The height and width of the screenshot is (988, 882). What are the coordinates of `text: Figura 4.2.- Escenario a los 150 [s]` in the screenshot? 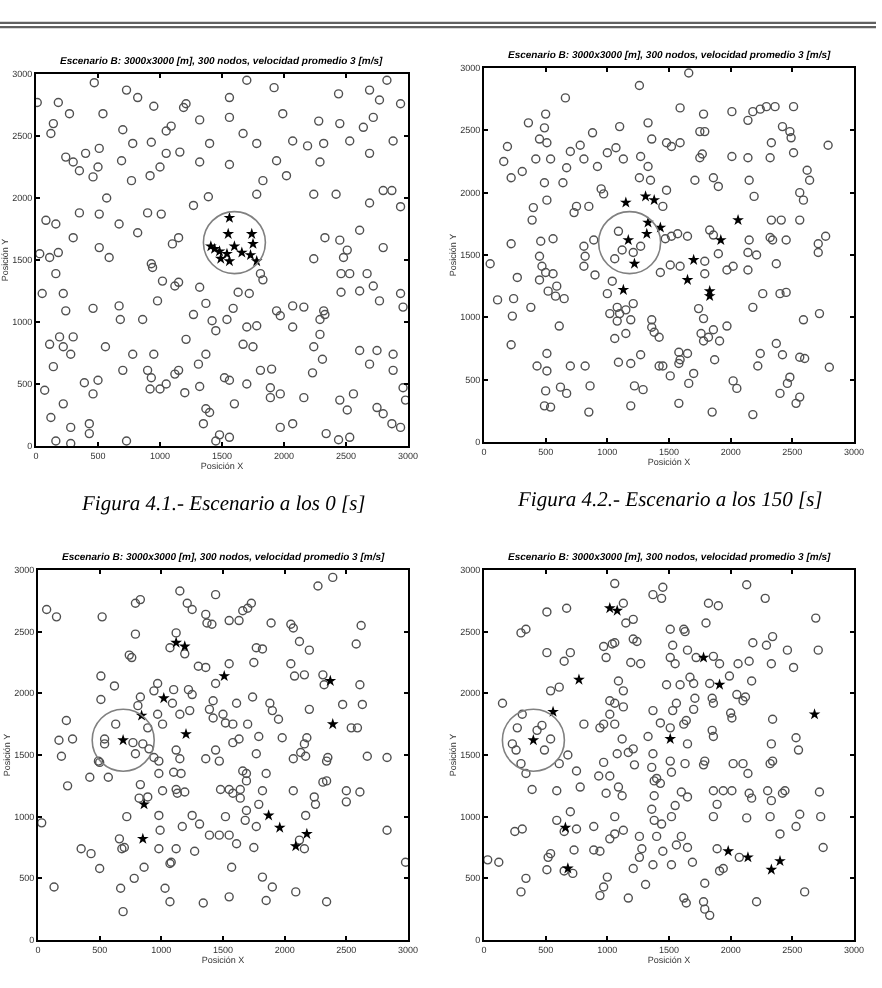 It's located at (669, 501).